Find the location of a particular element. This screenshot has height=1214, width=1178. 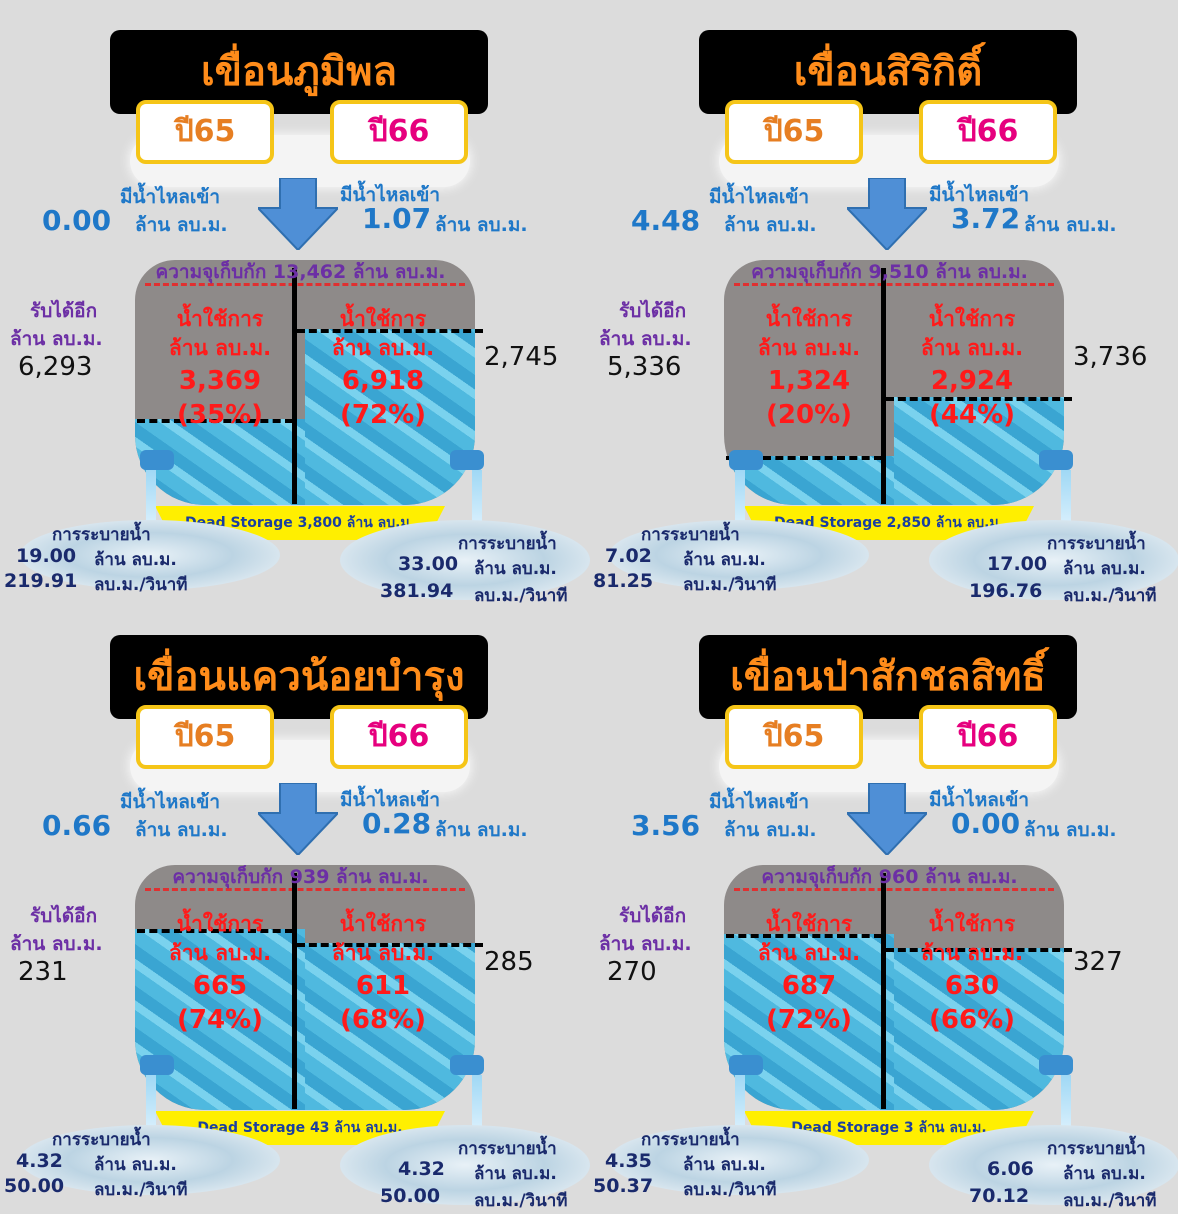

dam-title: เขื่อนสิริกิติ์ is located at coordinates (888, 72).